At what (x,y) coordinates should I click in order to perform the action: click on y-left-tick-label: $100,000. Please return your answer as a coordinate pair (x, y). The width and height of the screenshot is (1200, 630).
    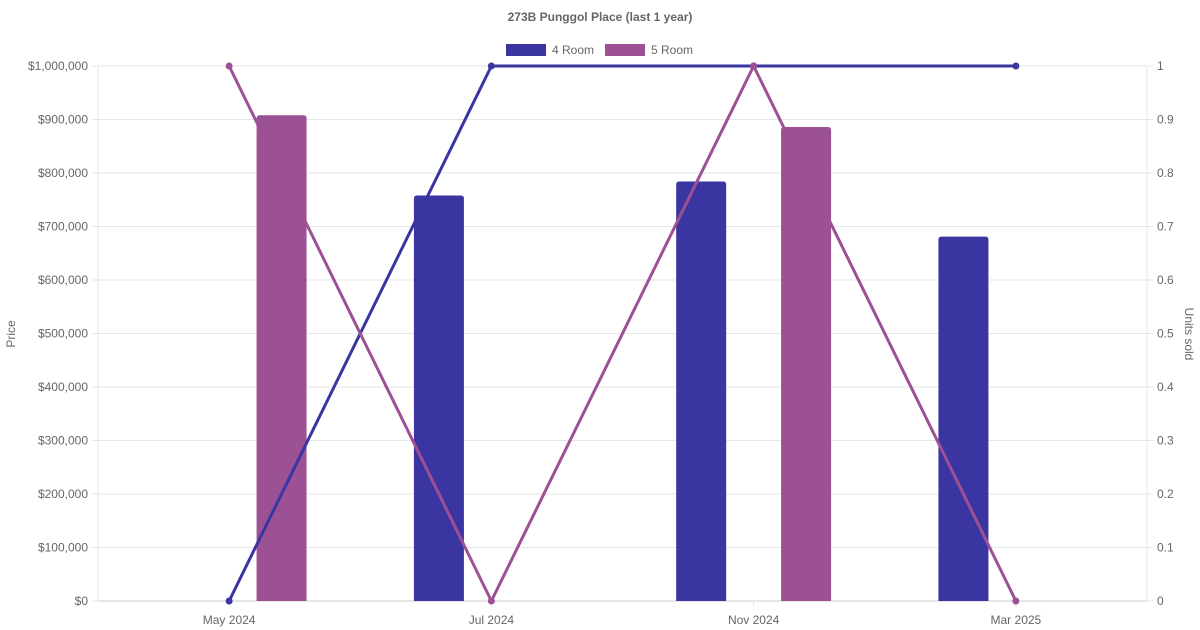
    Looking at the image, I should click on (63, 548).